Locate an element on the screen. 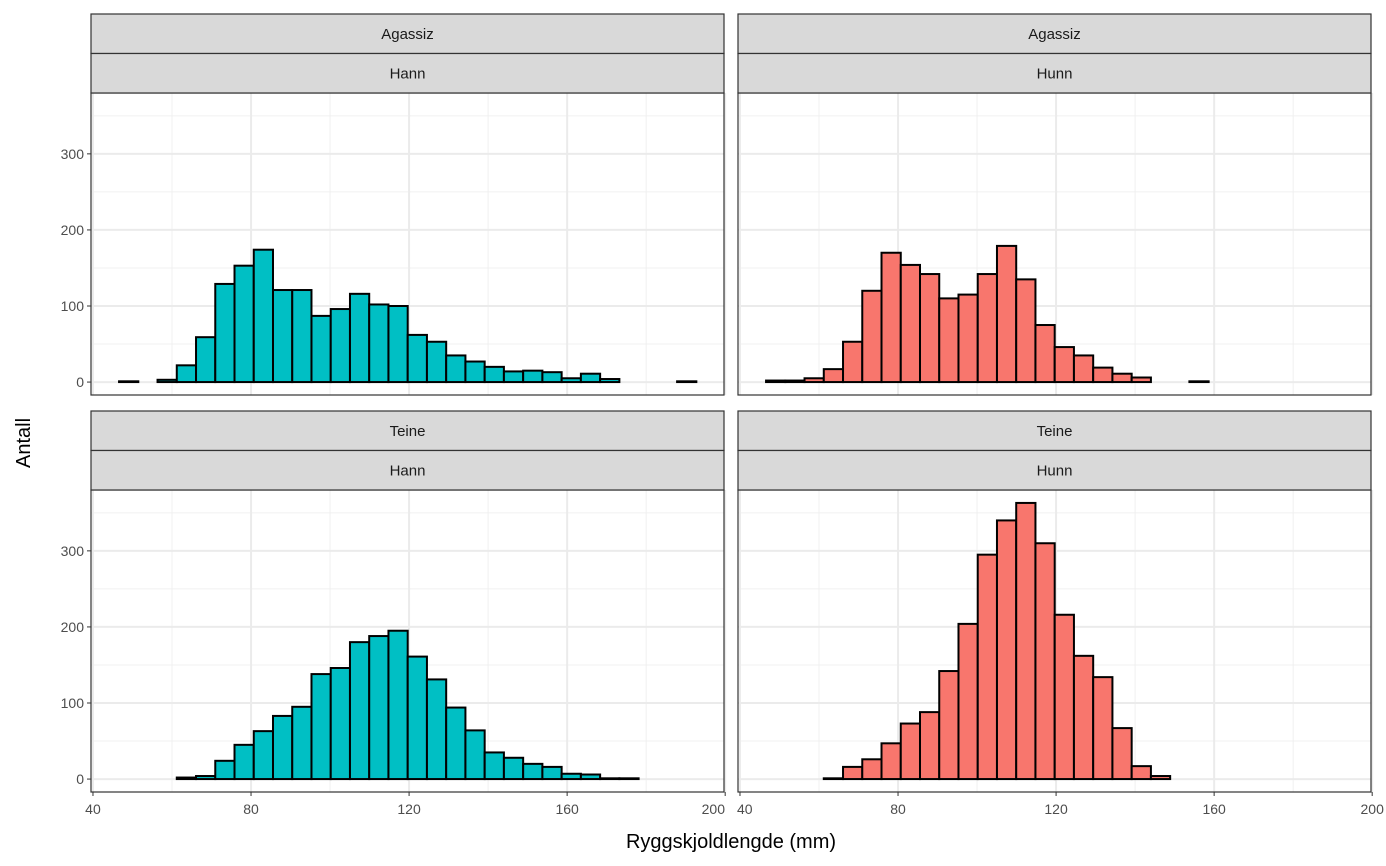  x-axis-label: Ryggskjoldlengde (mm) is located at coordinates (731, 842).